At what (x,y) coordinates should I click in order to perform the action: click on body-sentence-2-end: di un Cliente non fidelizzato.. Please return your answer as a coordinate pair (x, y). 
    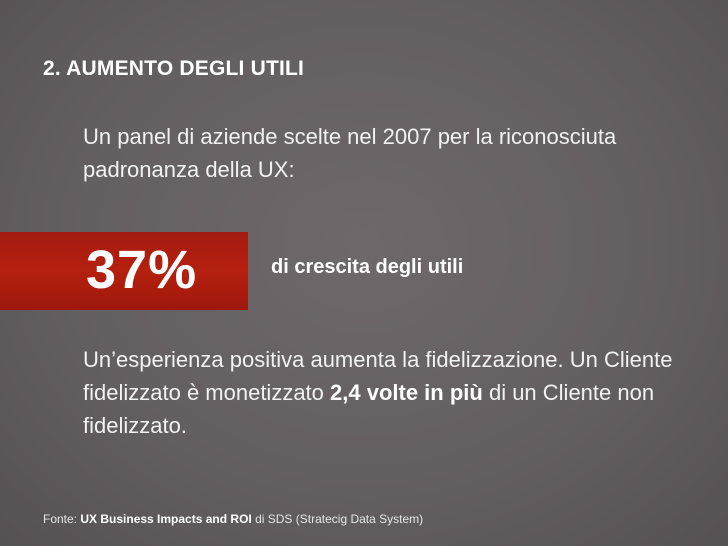
    Looking at the image, I should click on (369, 409).